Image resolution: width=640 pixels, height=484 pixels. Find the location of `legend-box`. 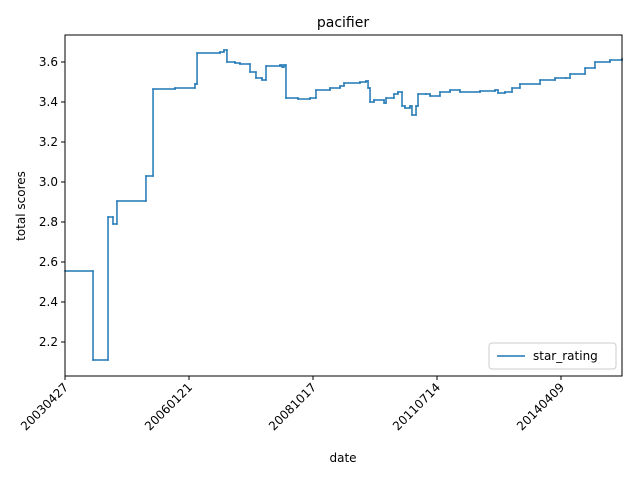

legend-box is located at coordinates (552, 356).